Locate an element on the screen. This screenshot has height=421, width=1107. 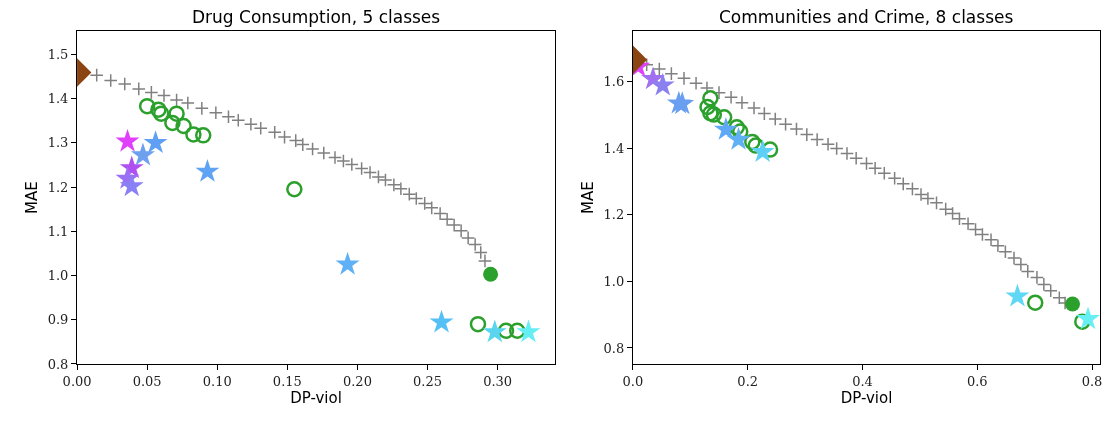
y-tick-label: 1.6 is located at coordinates (614, 82).